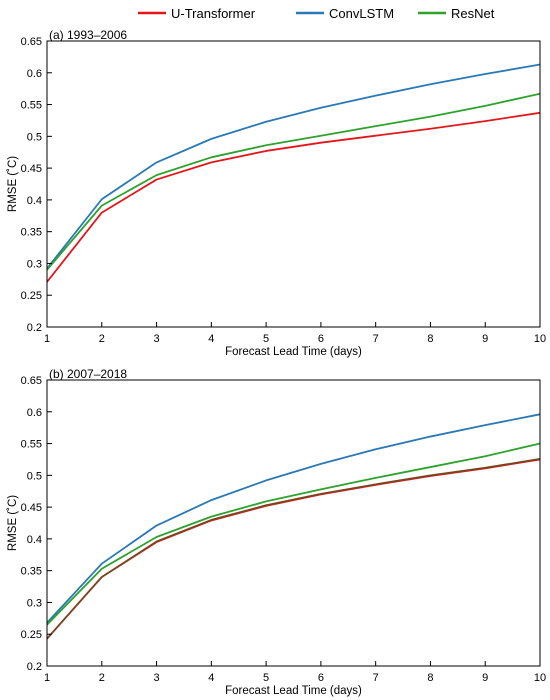 This screenshot has height=700, width=550. What do you see at coordinates (213, 13) in the screenshot?
I see `legend-label-0: U-Transformer` at bounding box center [213, 13].